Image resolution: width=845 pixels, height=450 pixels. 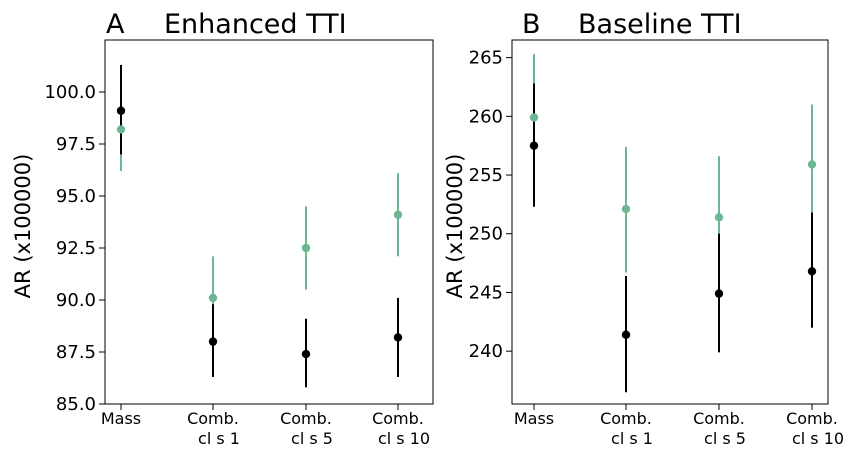 I want to click on y-tick-label: 250, so click(x=486, y=234).